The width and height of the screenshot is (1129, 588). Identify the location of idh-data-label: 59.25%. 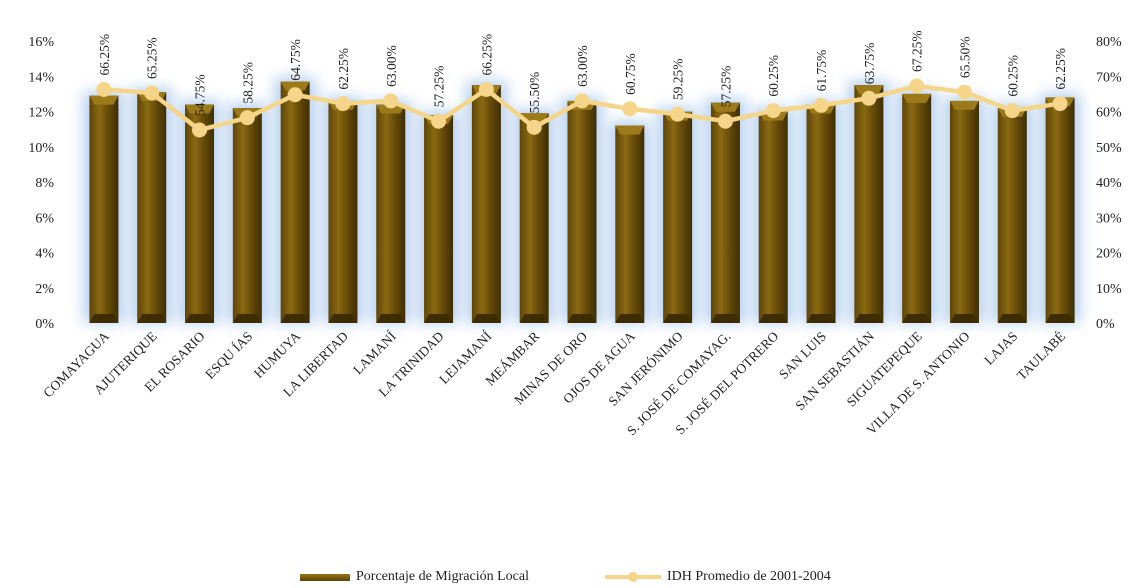
(678, 80).